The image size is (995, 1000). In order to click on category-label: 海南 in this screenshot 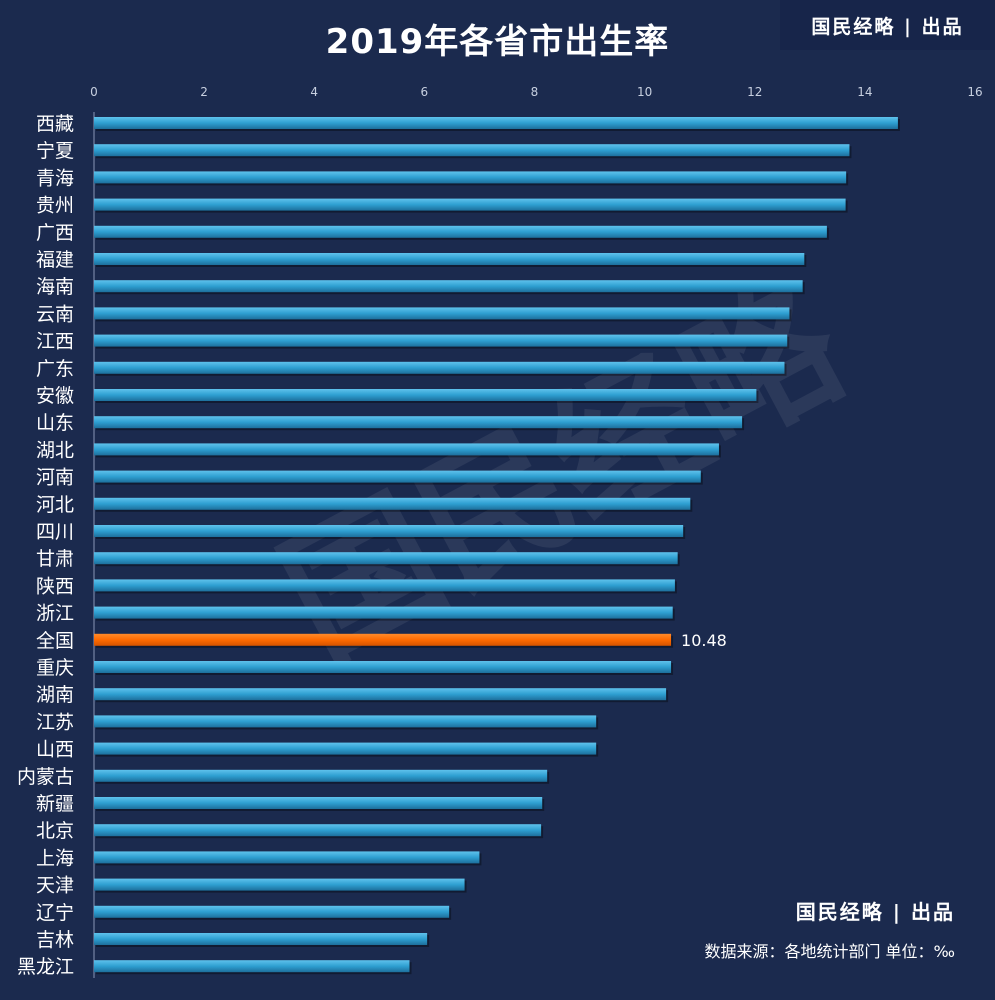, I will do `click(55, 287)`.